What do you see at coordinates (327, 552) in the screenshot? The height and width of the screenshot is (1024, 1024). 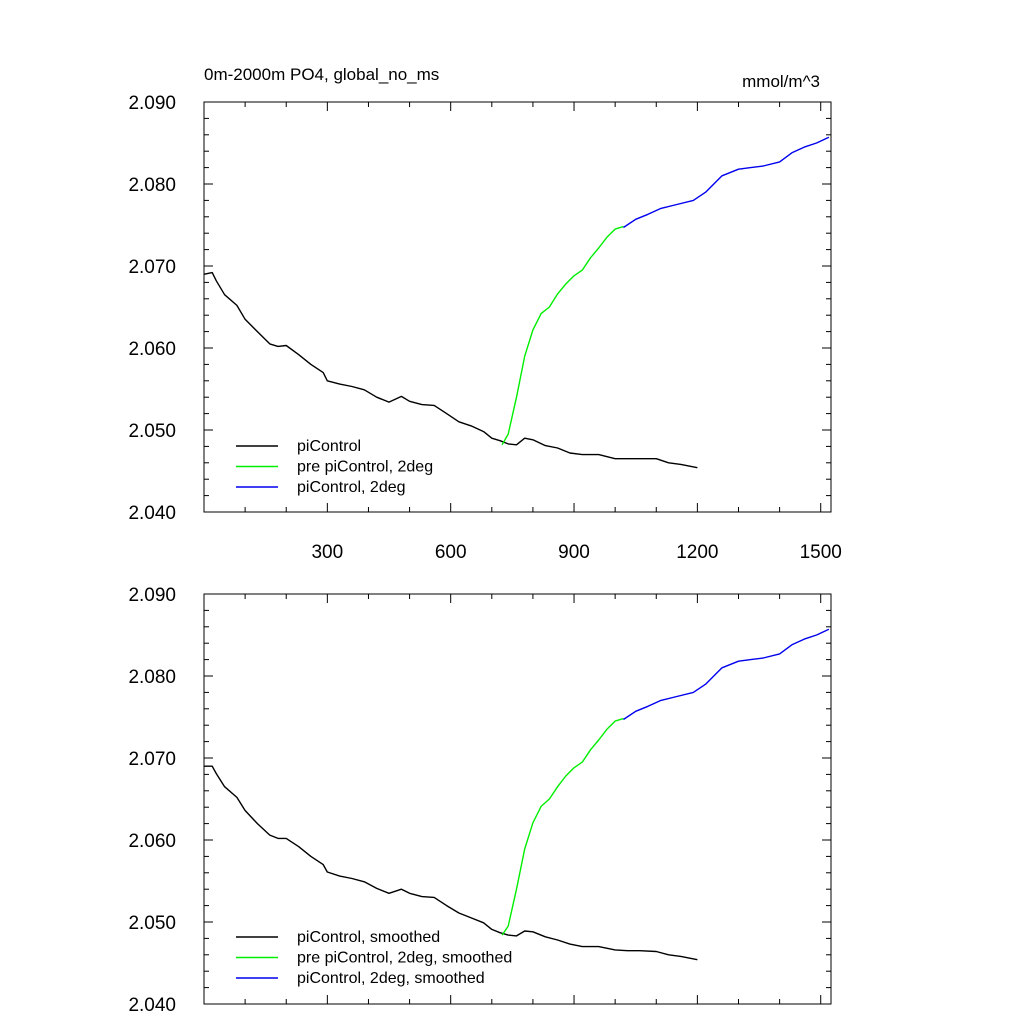 I see `x-tick-label: 300` at bounding box center [327, 552].